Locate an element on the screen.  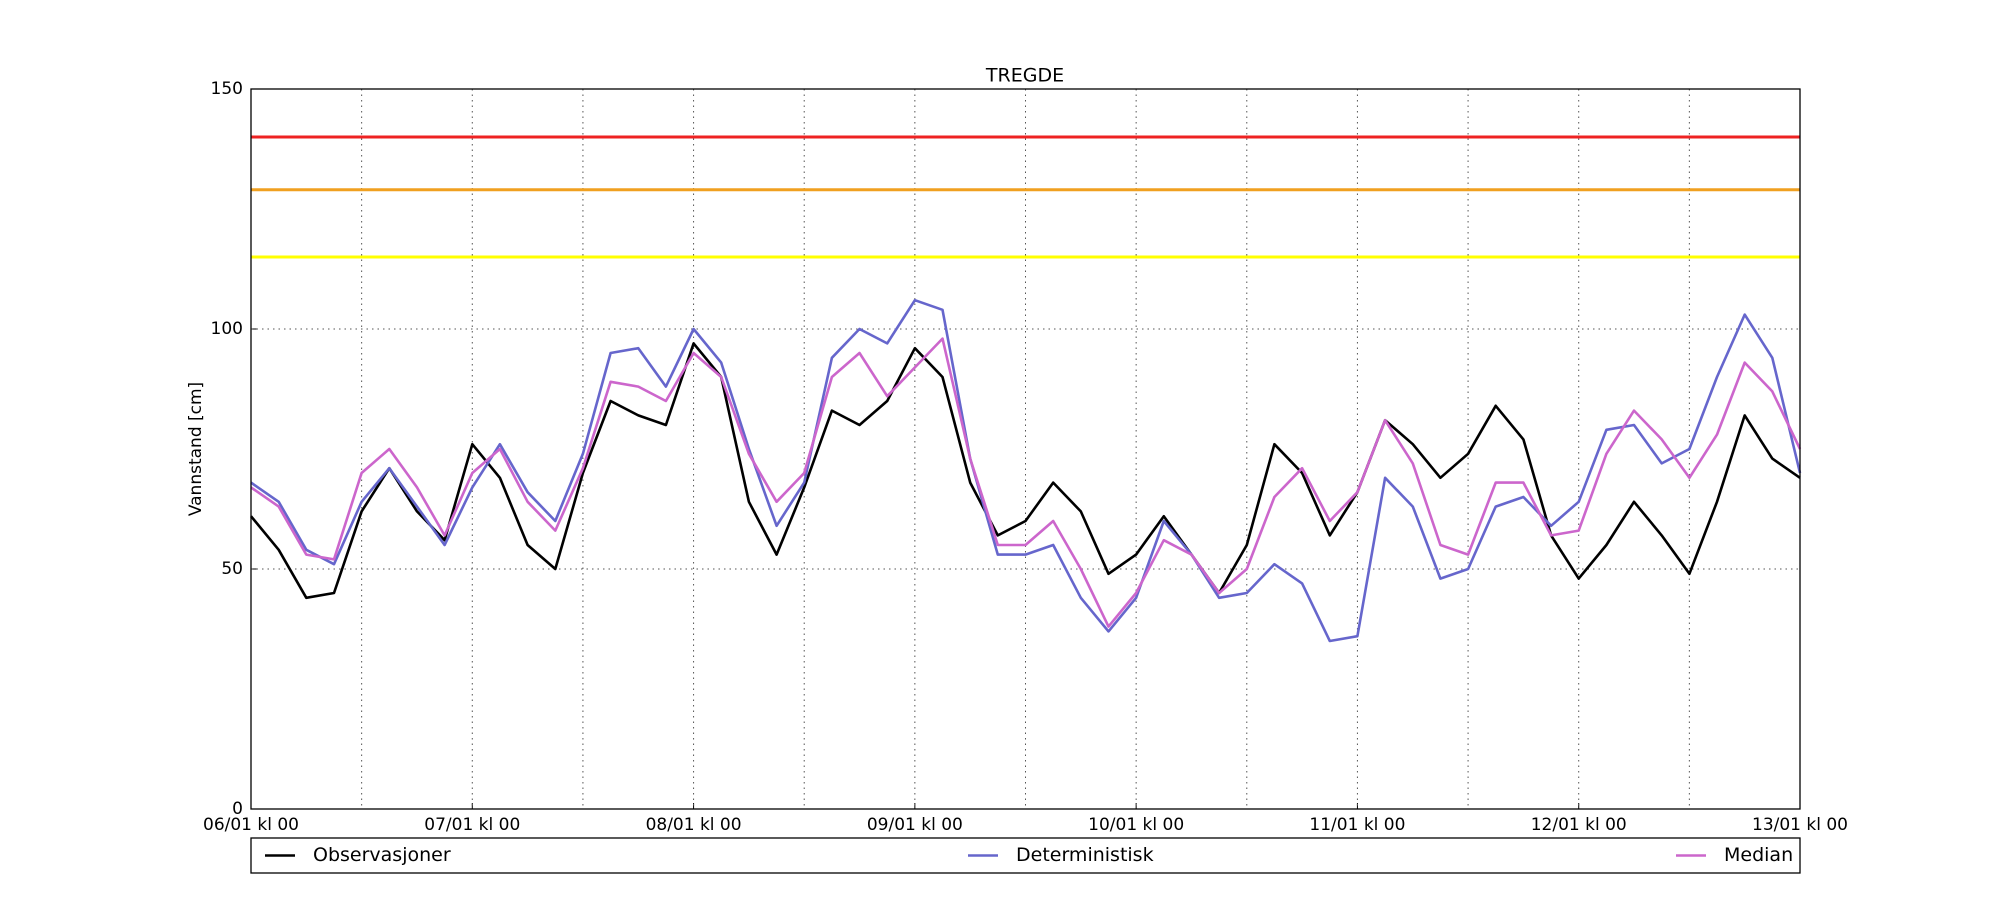
x-tick-label: 13/01 kl 00 is located at coordinates (1800, 825).